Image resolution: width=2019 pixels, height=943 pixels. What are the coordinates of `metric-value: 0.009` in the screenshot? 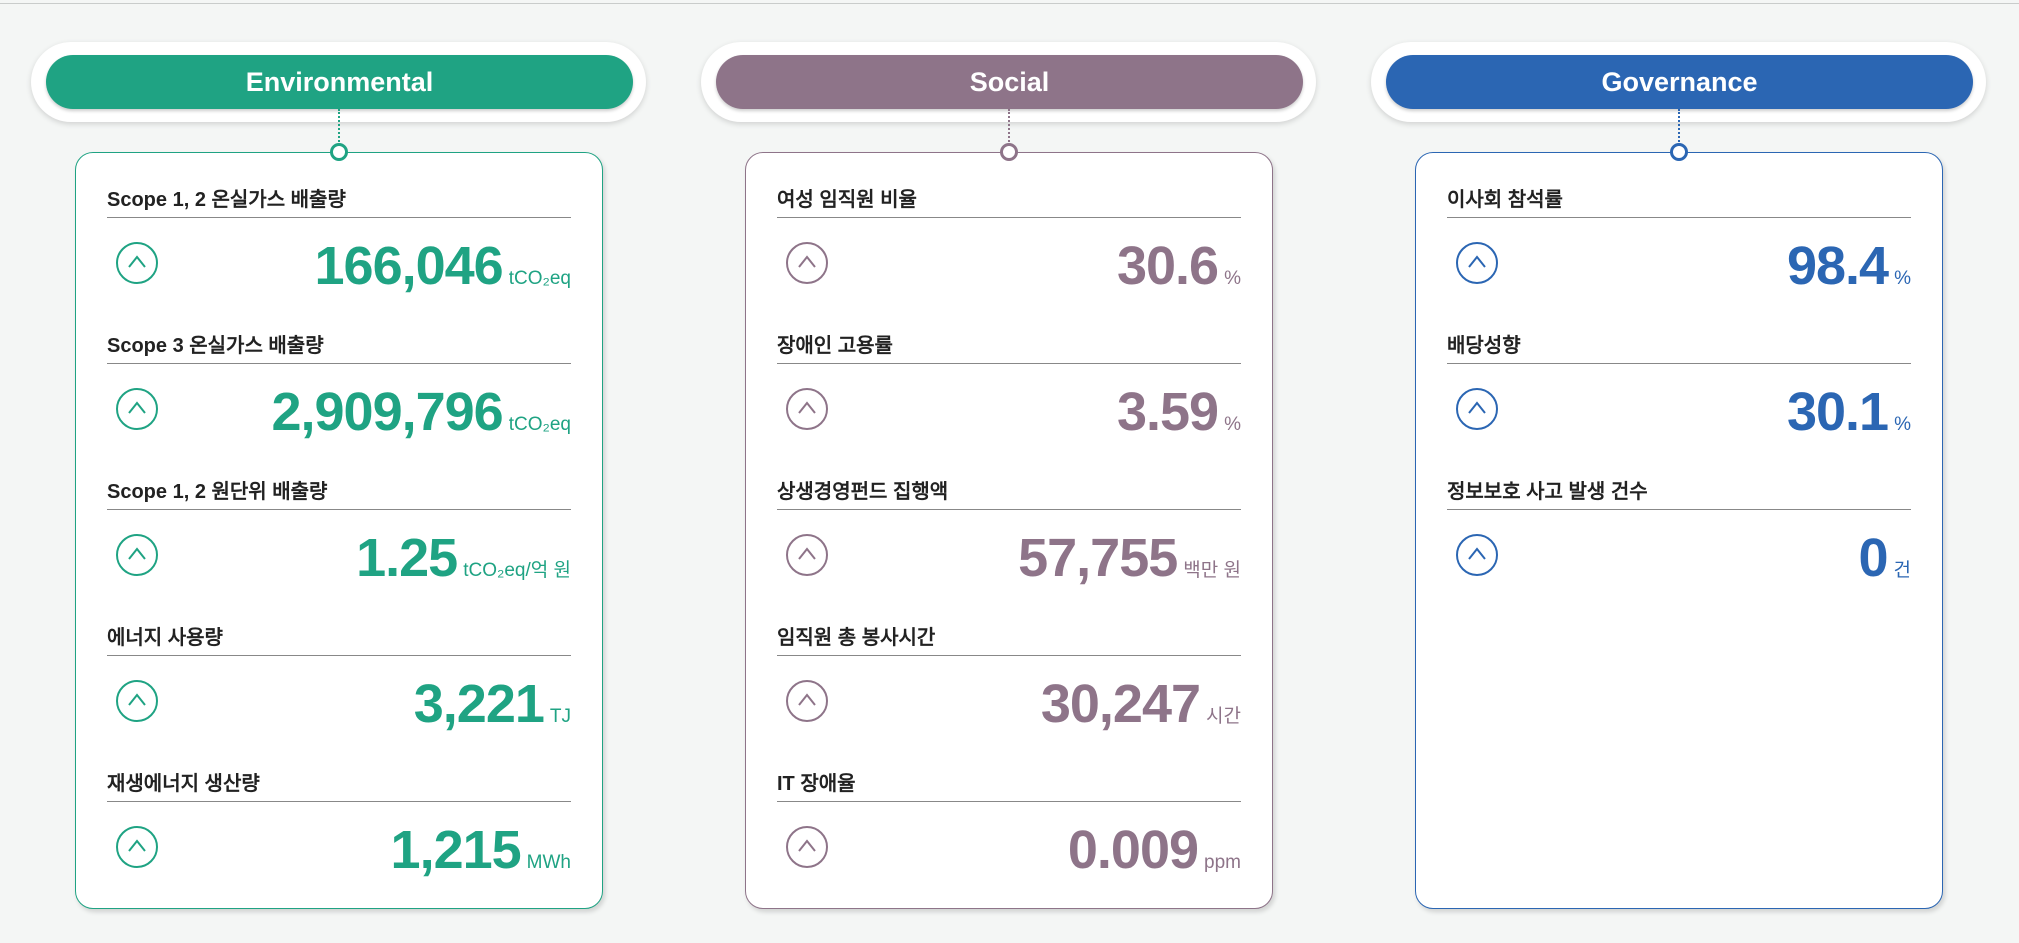 It's located at (1133, 850).